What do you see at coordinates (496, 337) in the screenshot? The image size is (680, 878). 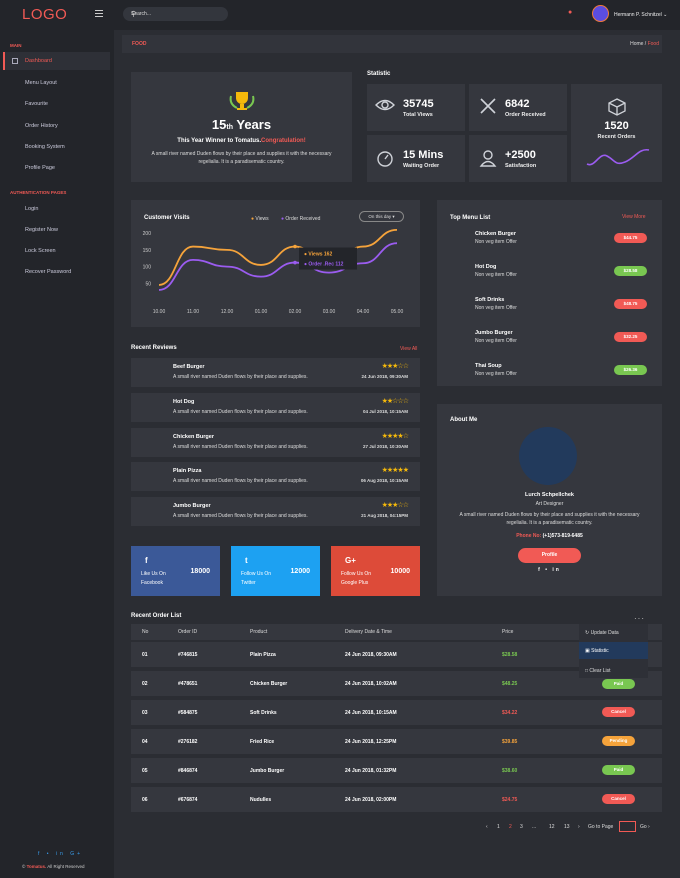 I see `menu-item: Jumbo Burger Non veg item Offer` at bounding box center [496, 337].